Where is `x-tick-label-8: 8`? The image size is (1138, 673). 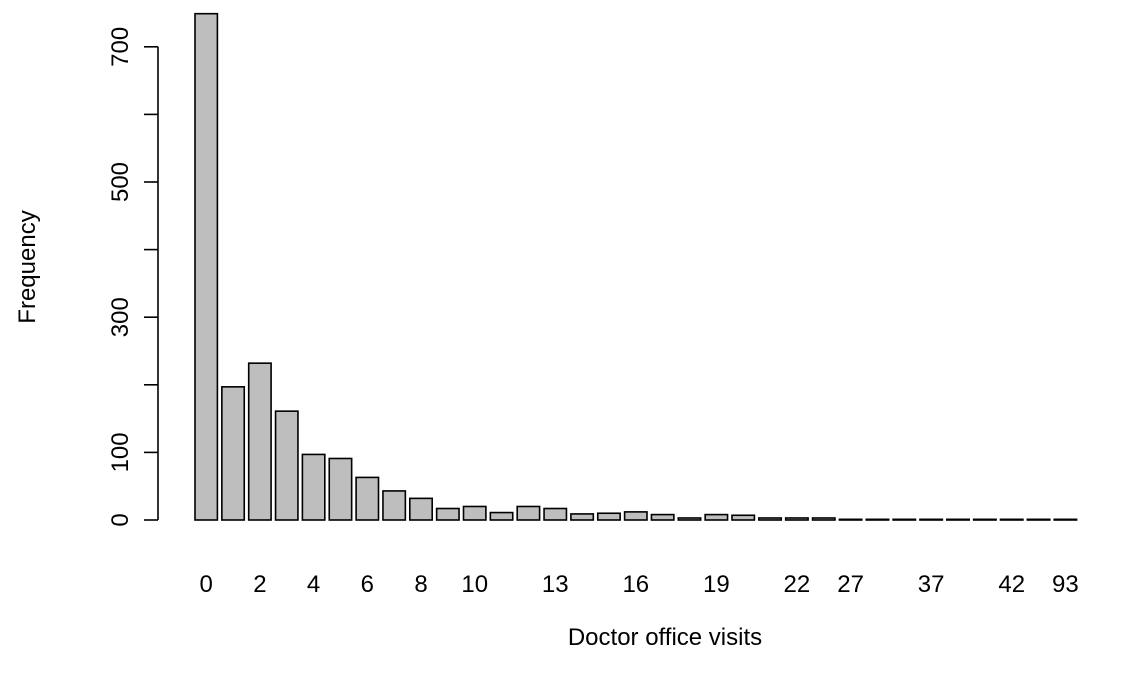
x-tick-label-8: 8 is located at coordinates (420, 584).